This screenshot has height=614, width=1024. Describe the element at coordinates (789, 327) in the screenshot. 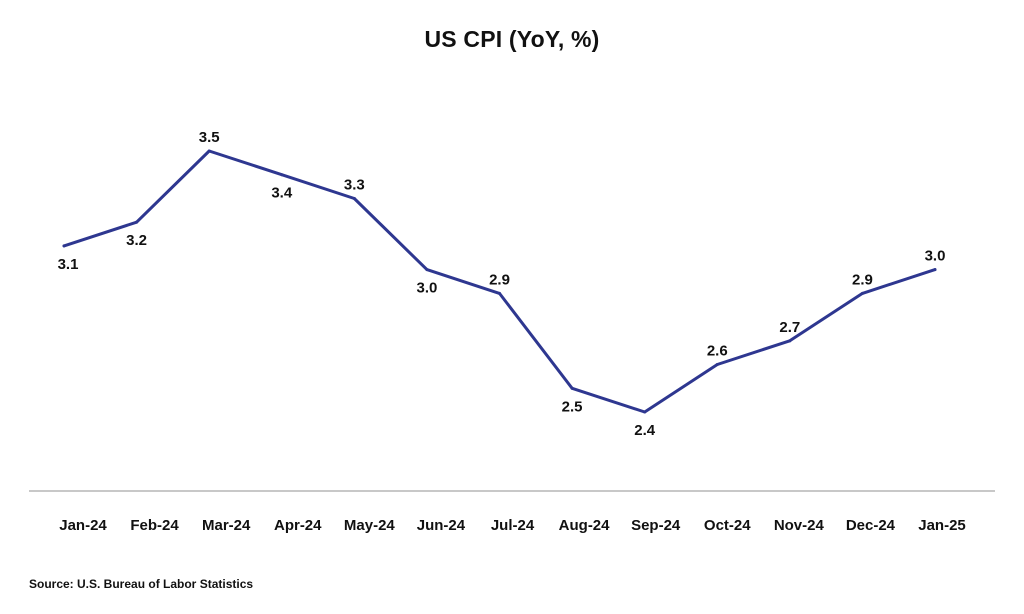

I see `data-label: 2.7` at that location.